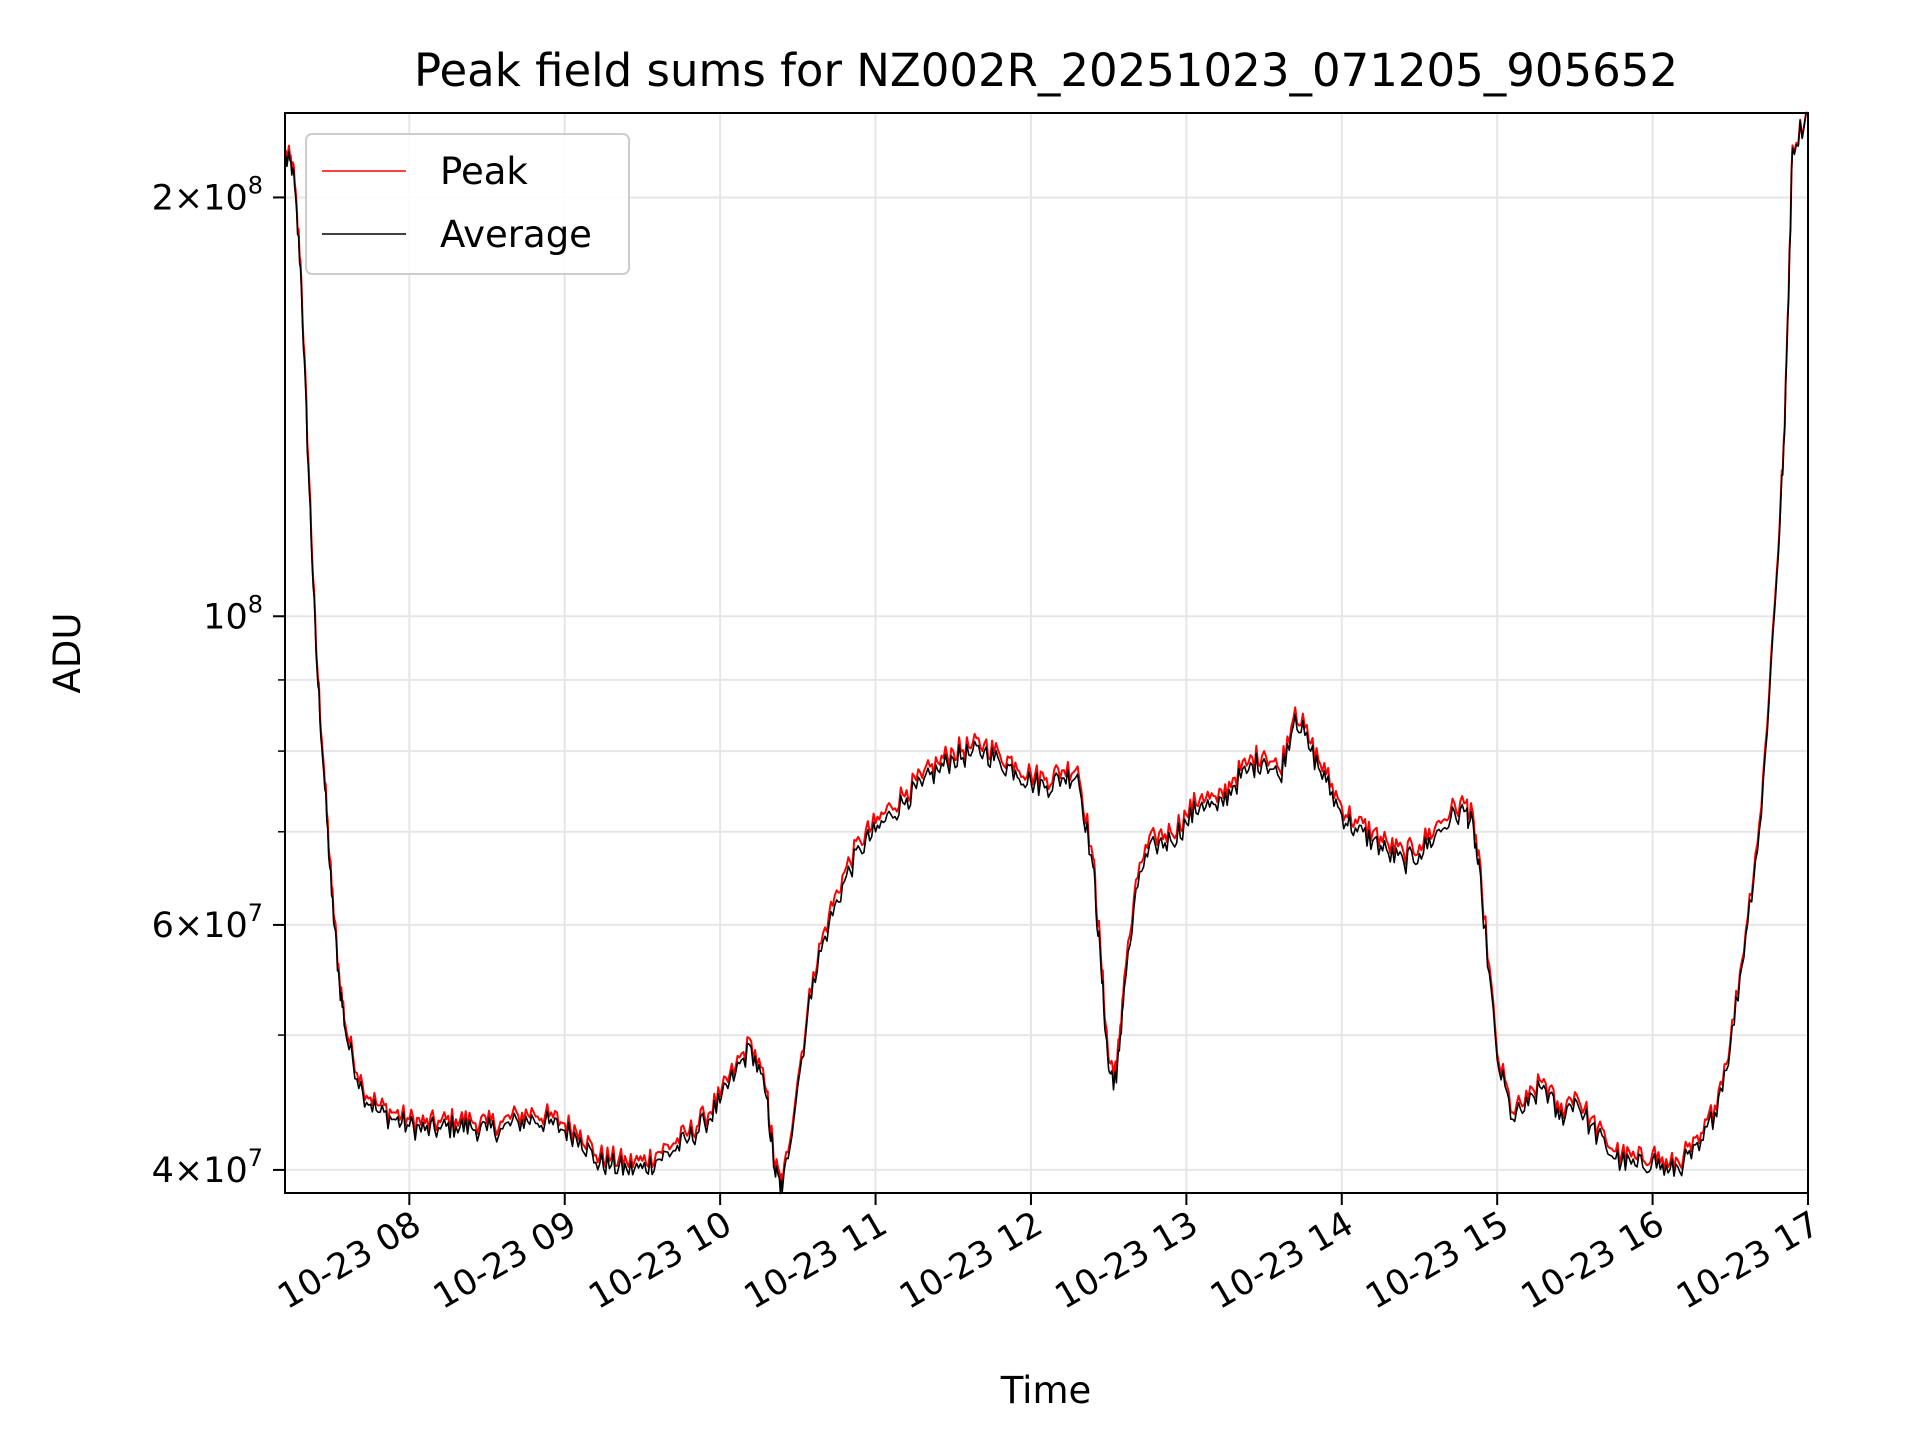 This screenshot has width=1920, height=1440. I want to click on legend-box, so click(467, 204).